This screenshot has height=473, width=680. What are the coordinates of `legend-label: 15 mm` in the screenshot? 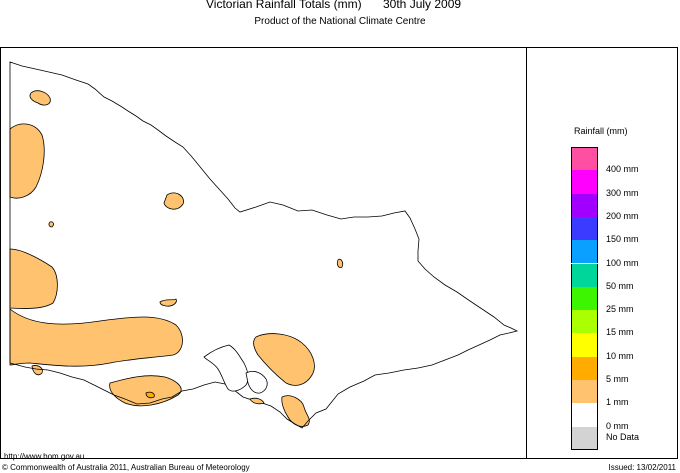 It's located at (620, 332).